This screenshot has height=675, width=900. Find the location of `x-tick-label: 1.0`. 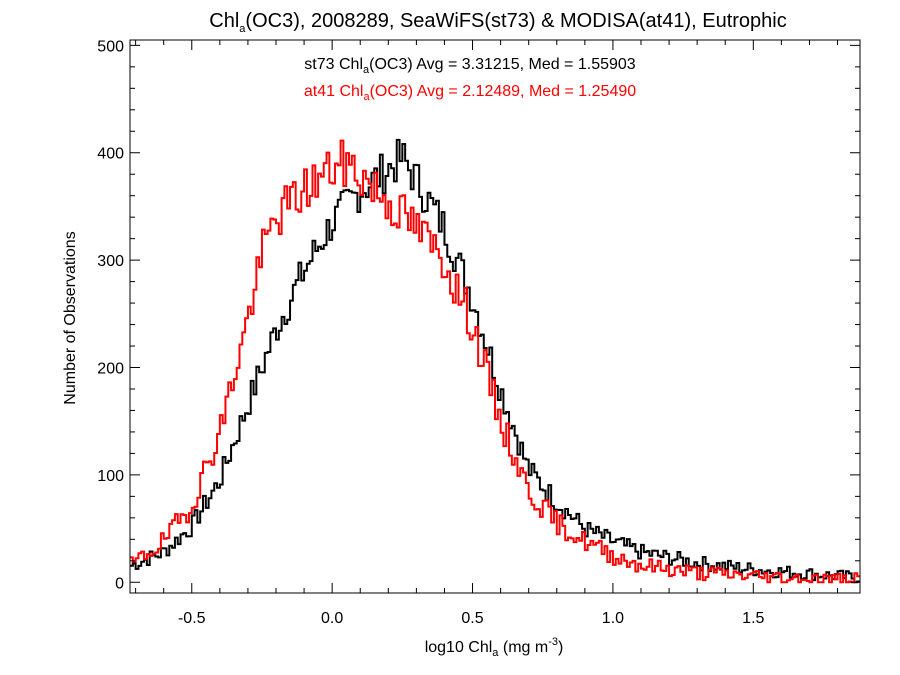

x-tick-label: 1.0 is located at coordinates (613, 618).